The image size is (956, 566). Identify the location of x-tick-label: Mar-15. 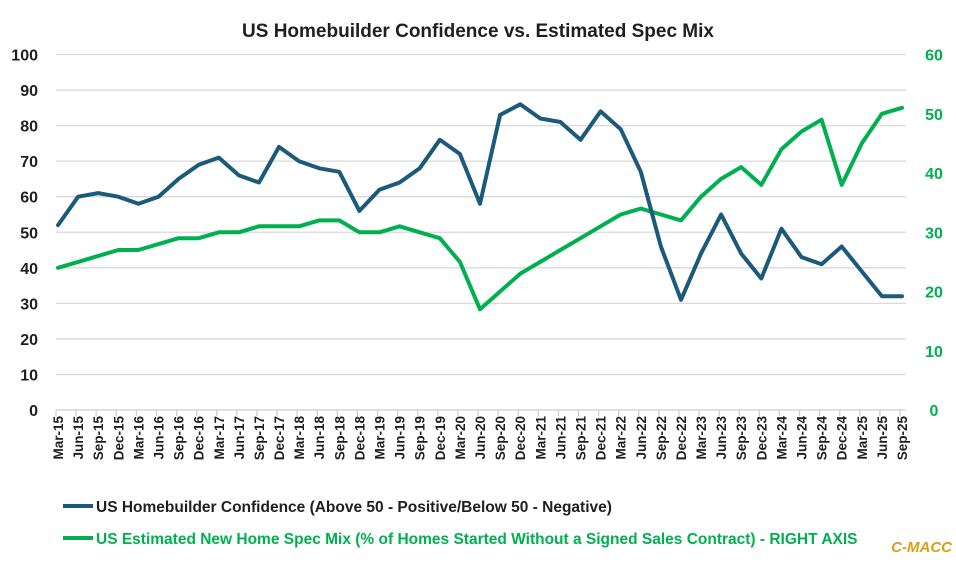
(58, 438).